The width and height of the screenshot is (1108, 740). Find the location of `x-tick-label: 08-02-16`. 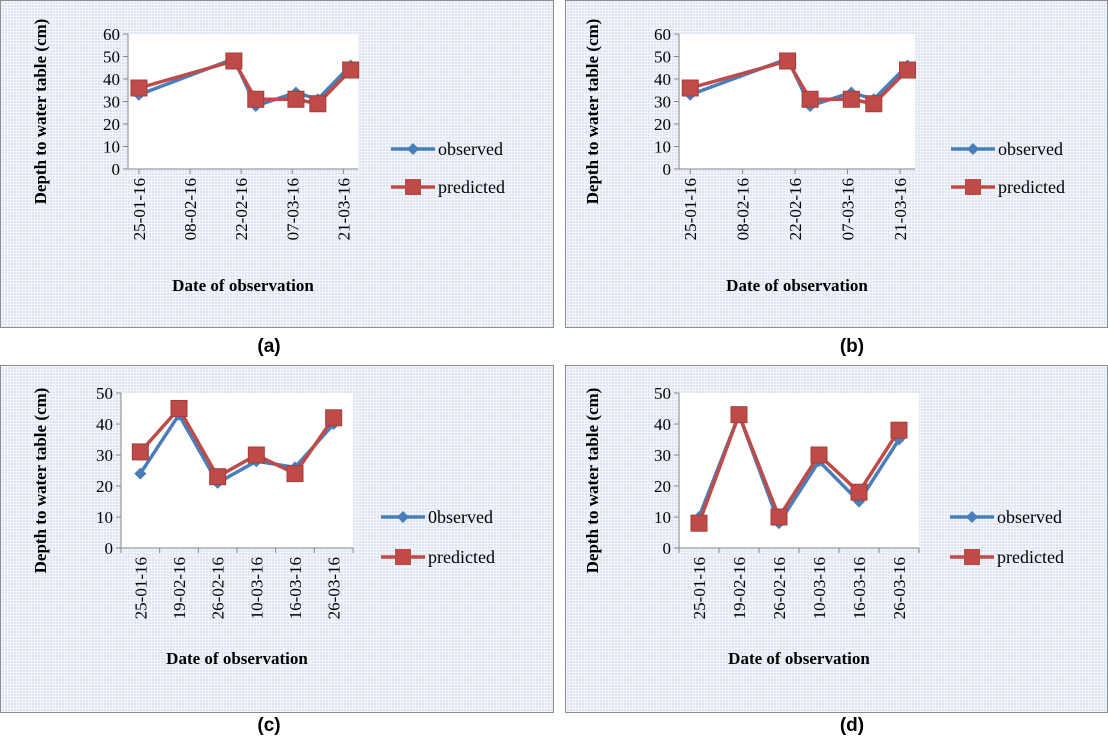

x-tick-label: 08-02-16 is located at coordinates (743, 209).